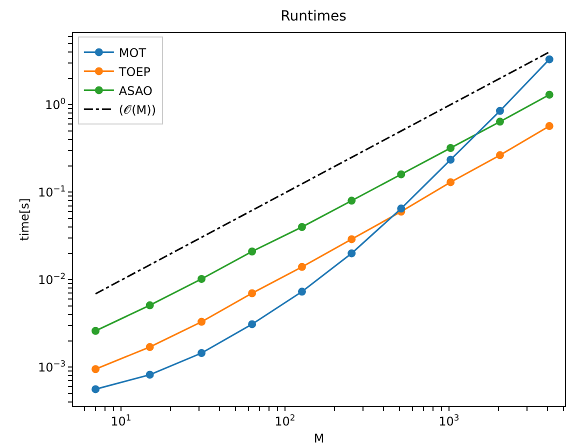 This screenshot has width=570, height=447. Describe the element at coordinates (285, 420) in the screenshot. I see `x-tick-label: 10$^{2}$` at that location.